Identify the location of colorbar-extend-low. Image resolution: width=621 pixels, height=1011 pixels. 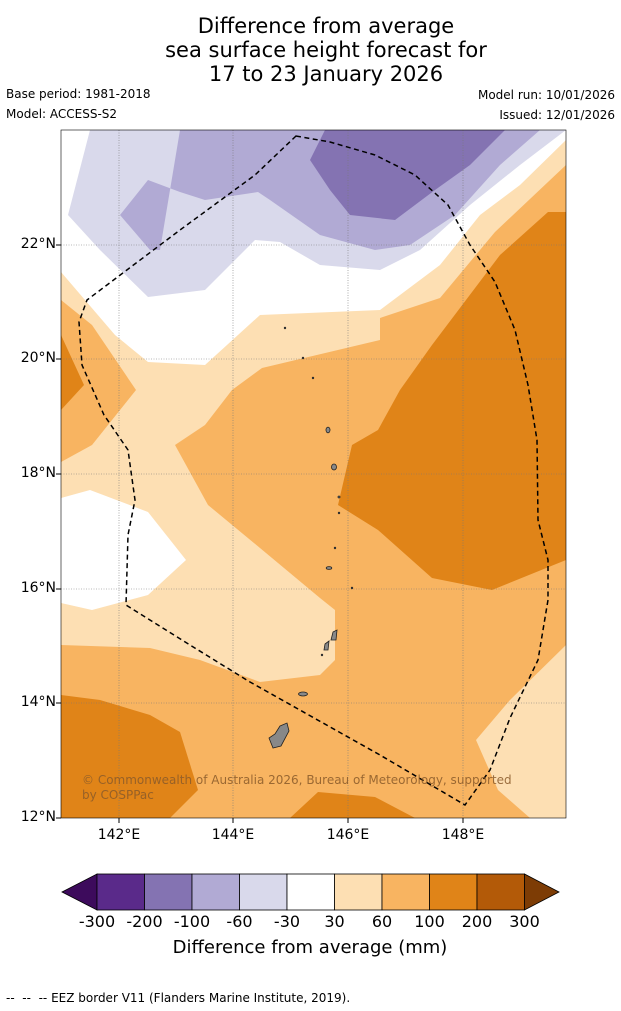
(79, 892).